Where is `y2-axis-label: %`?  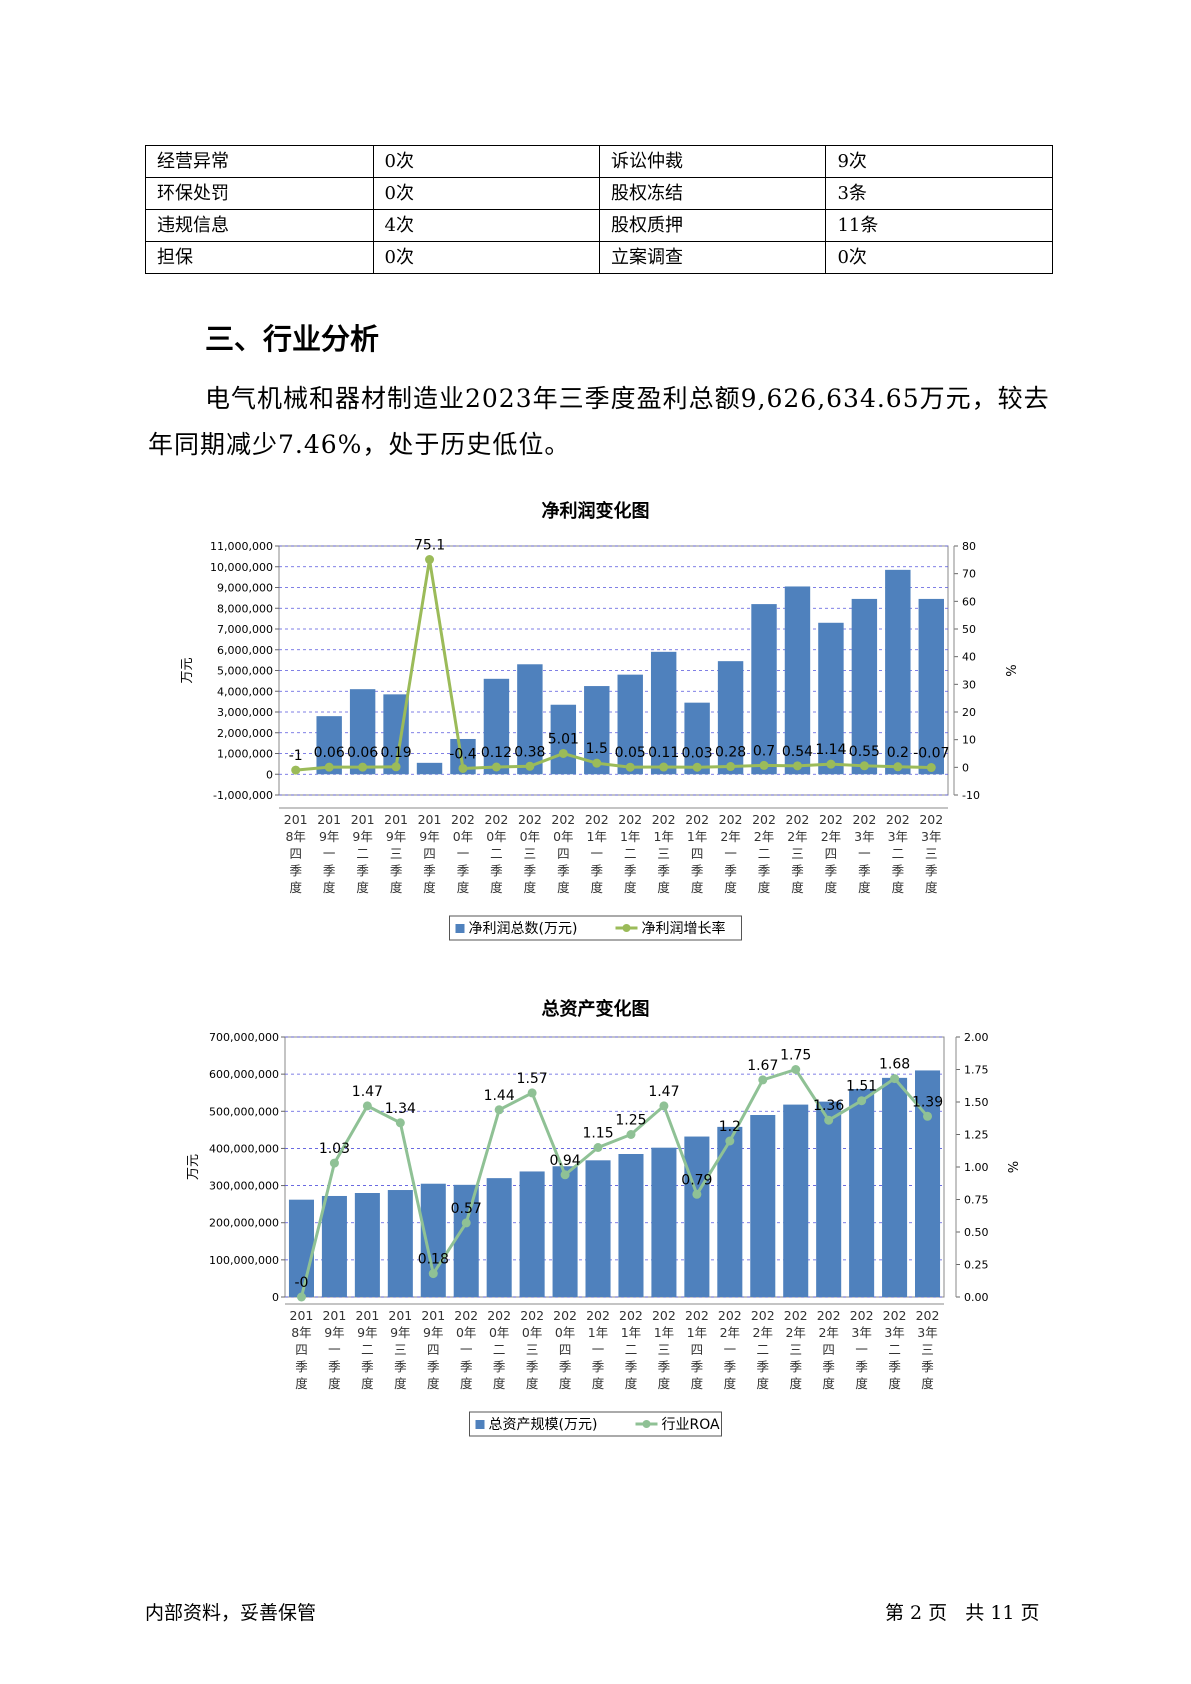
y2-axis-label: % is located at coordinates (1011, 1167).